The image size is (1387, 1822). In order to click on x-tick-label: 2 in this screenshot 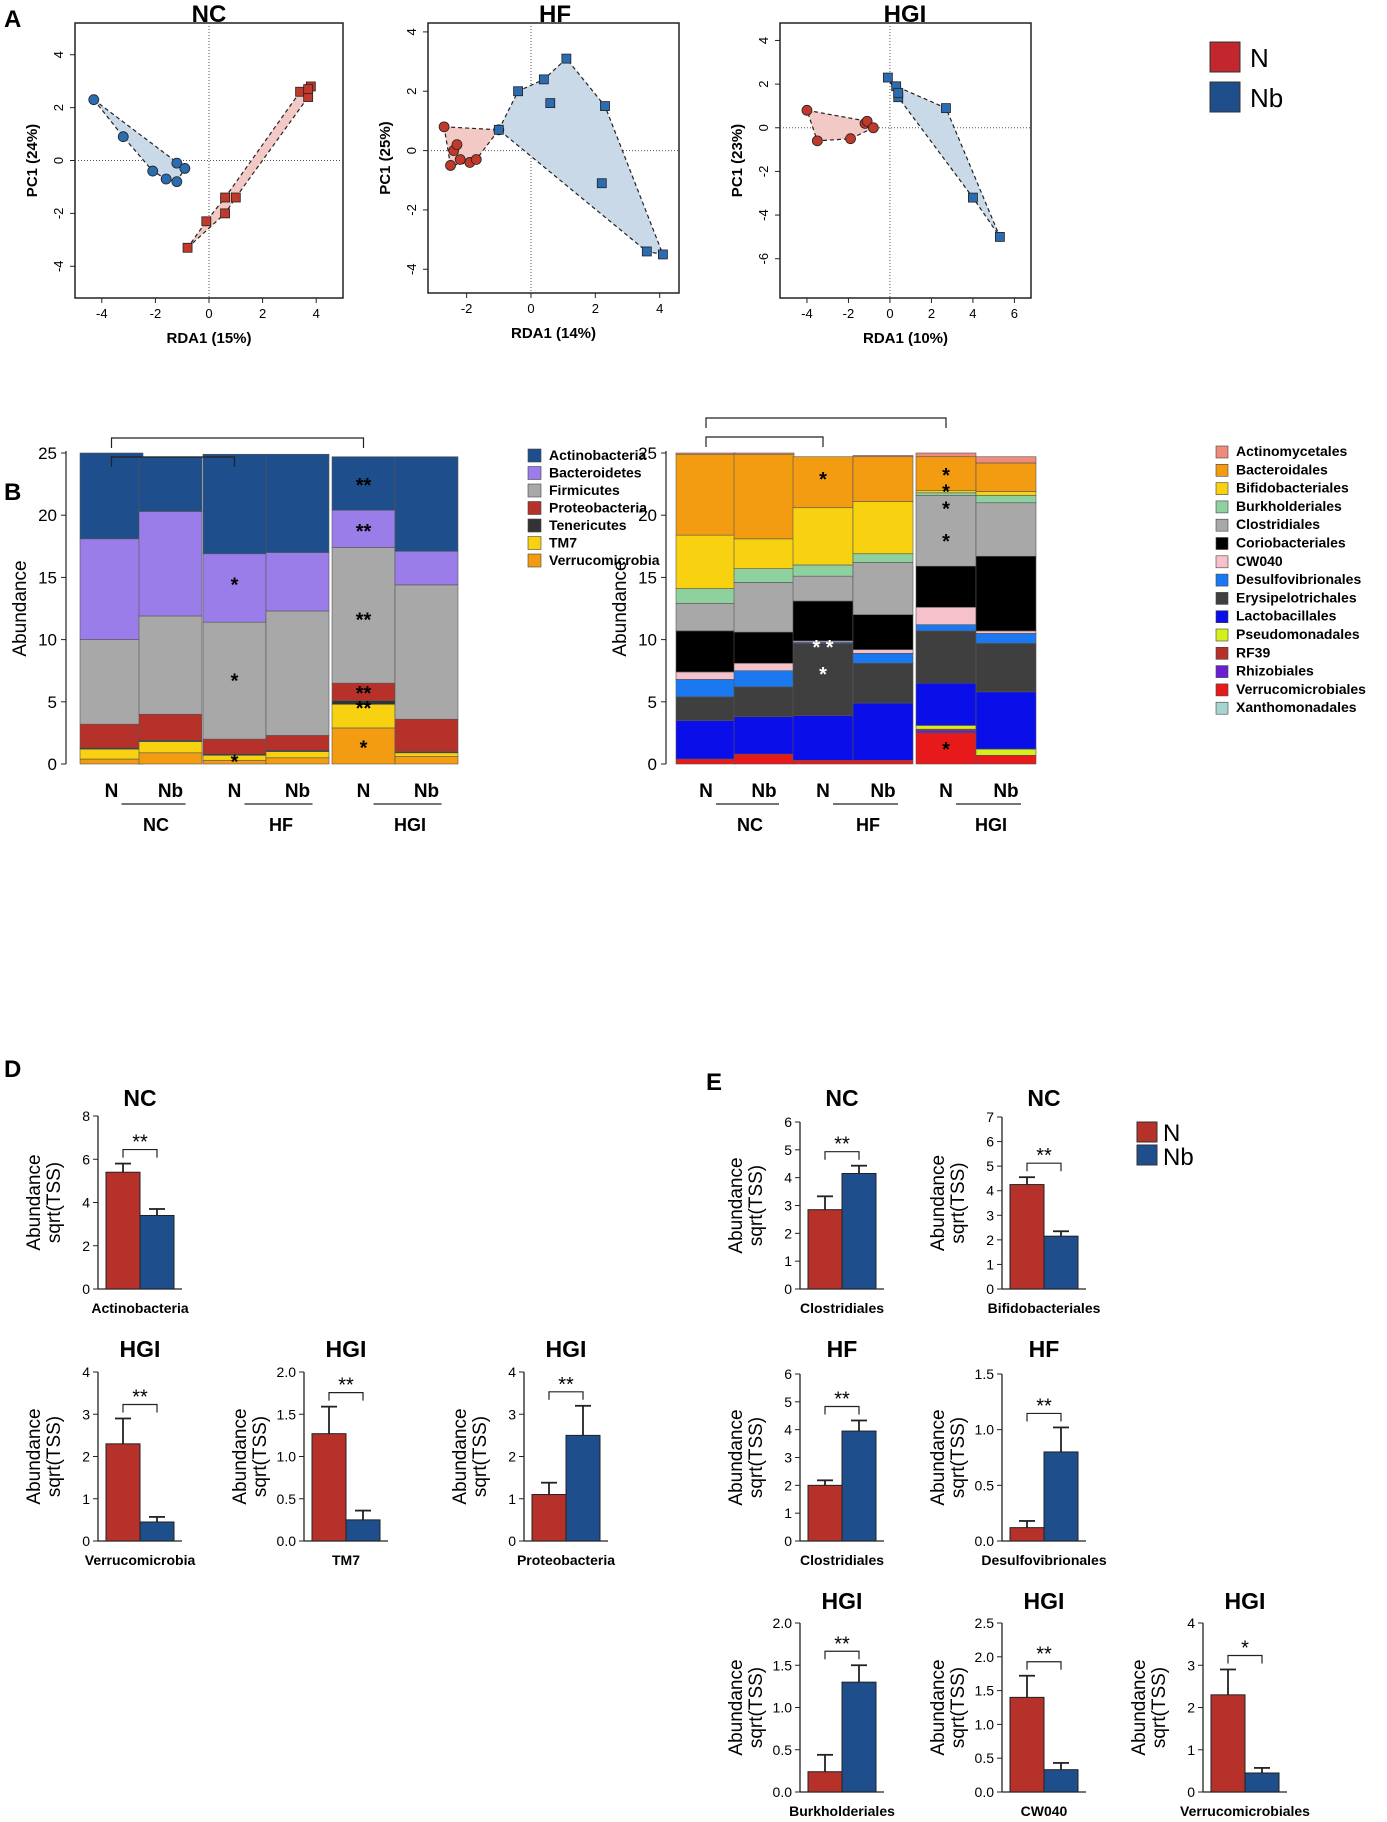, I will do `click(595, 308)`.